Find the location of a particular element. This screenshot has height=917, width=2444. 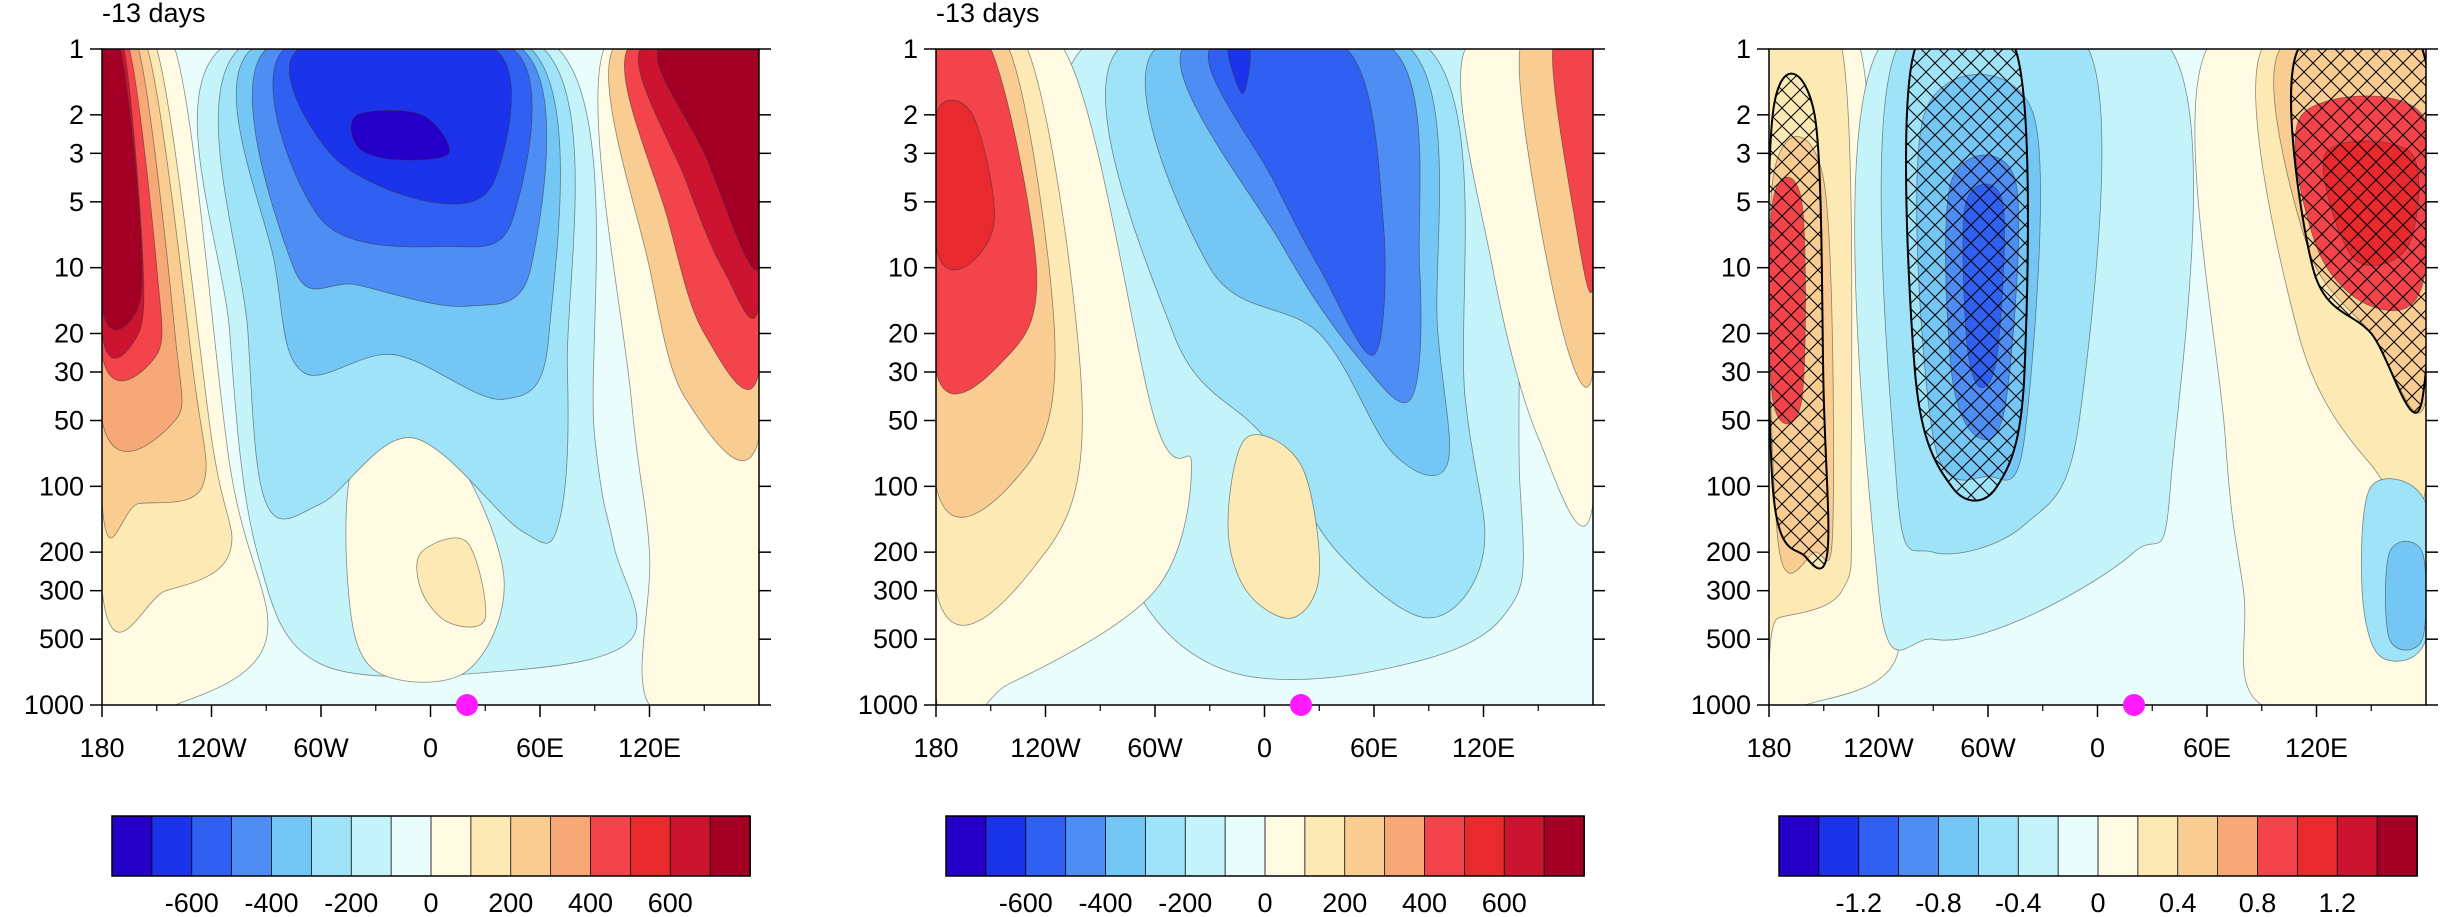

colorbar-label: -0.8 is located at coordinates (1938, 902).